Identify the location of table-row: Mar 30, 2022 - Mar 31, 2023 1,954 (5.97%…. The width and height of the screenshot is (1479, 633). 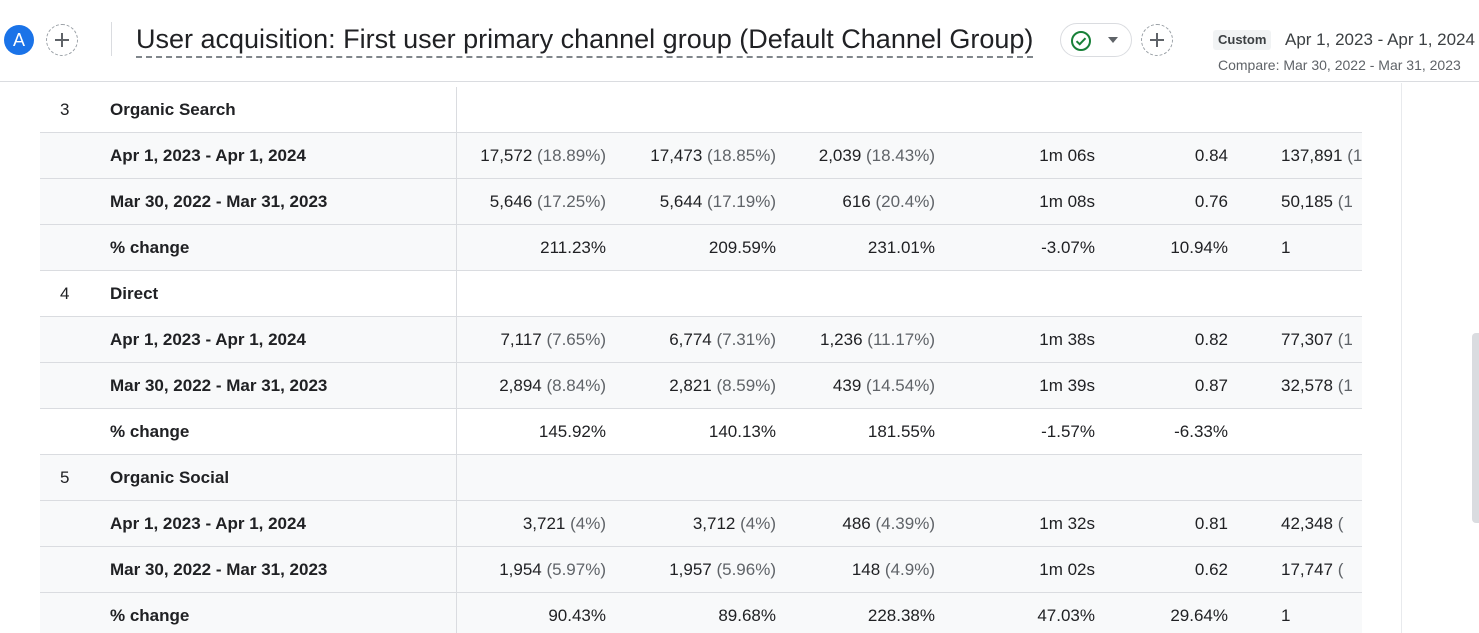
(701, 570).